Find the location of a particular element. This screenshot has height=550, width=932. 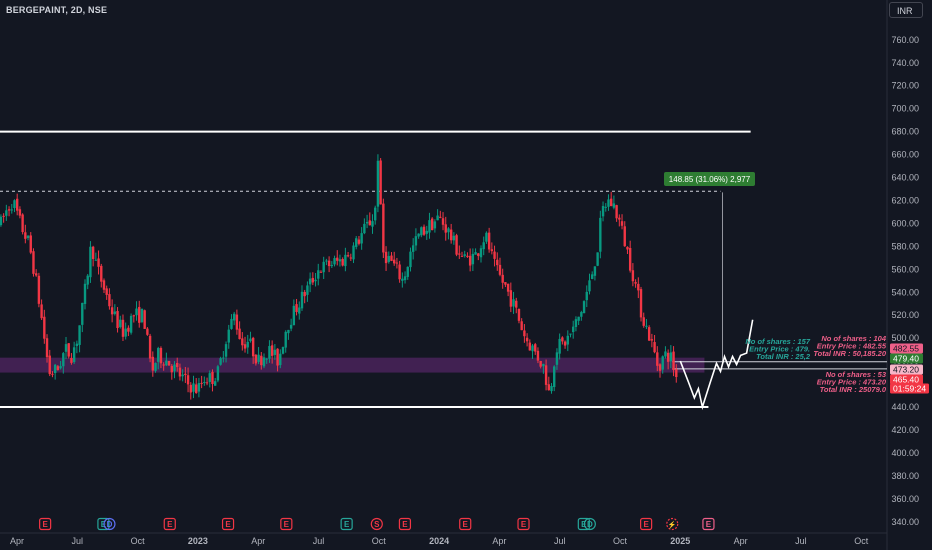

demand-zone is located at coordinates (352, 365).